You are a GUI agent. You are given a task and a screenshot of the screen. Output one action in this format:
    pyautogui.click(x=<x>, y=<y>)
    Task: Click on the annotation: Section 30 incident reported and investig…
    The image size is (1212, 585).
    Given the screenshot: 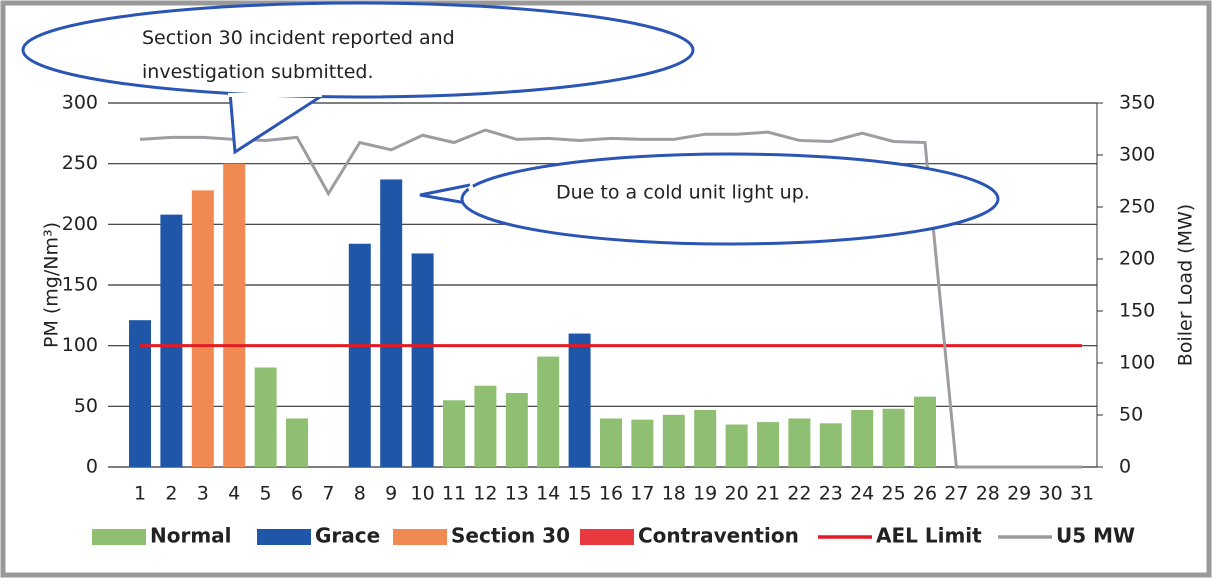 What is the action you would take?
    pyautogui.click(x=298, y=55)
    